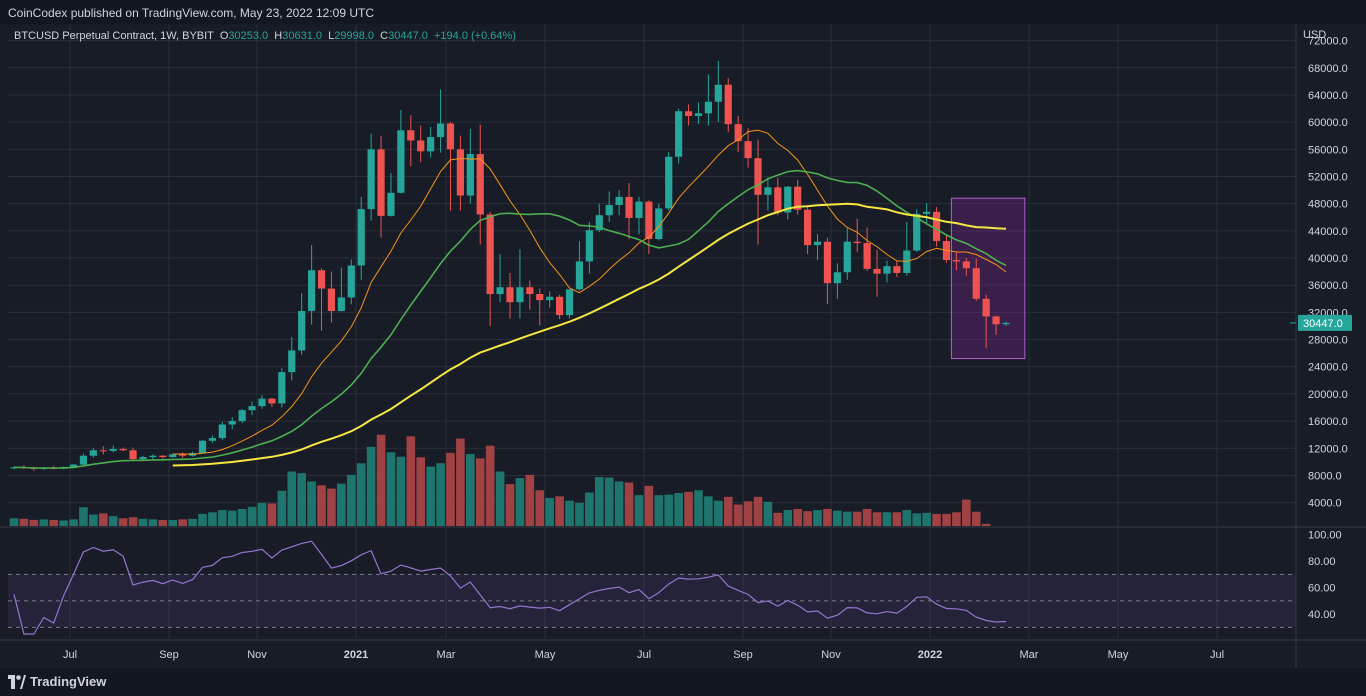  Describe the element at coordinates (257, 655) in the screenshot. I see `time-tick-label: Nov` at that location.